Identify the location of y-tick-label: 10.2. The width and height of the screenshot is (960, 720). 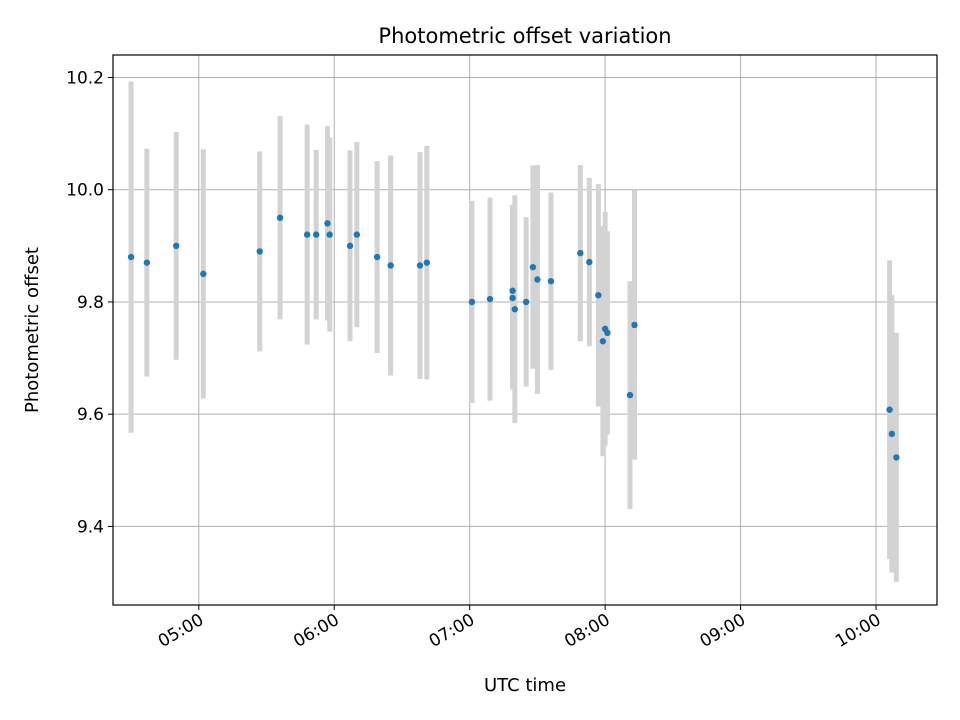
(85, 78).